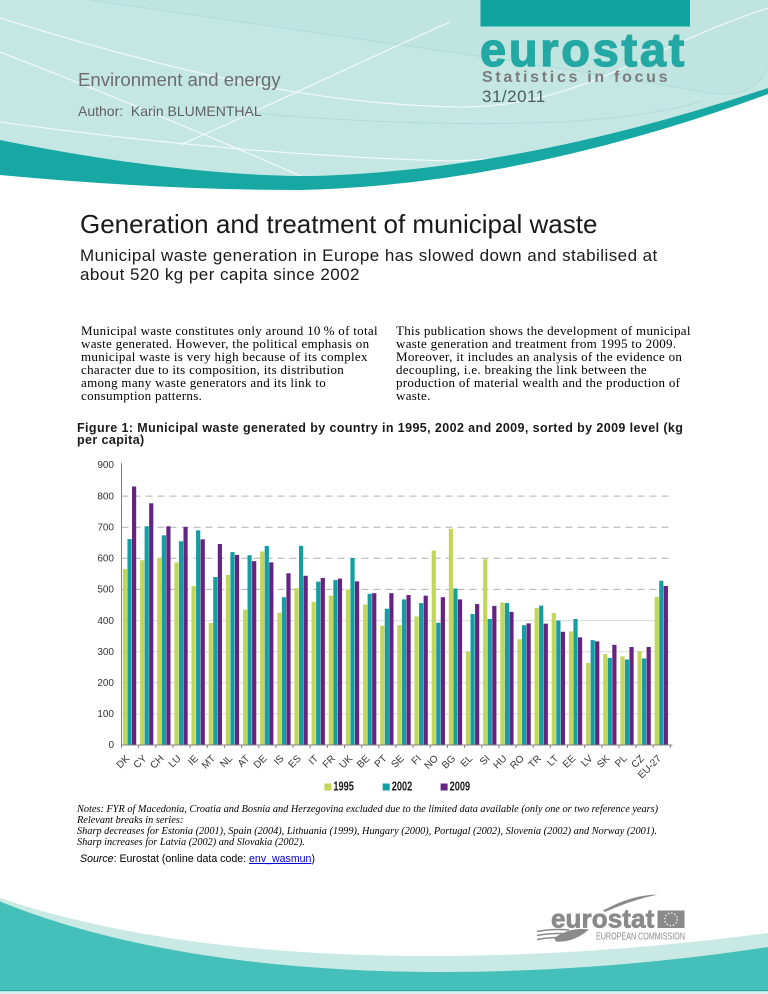 This screenshot has width=768, height=994. What do you see at coordinates (111, 745) in the screenshot?
I see `svg-text: 0` at bounding box center [111, 745].